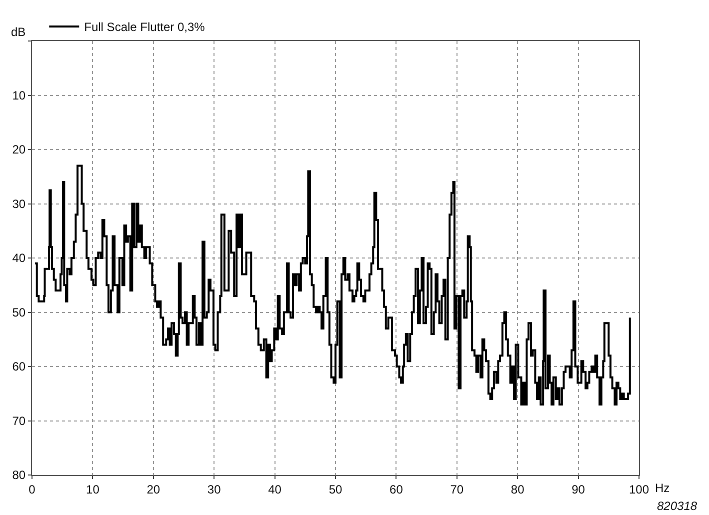  Describe the element at coordinates (18, 32) in the screenshot. I see `y-axis-title: dB` at that location.